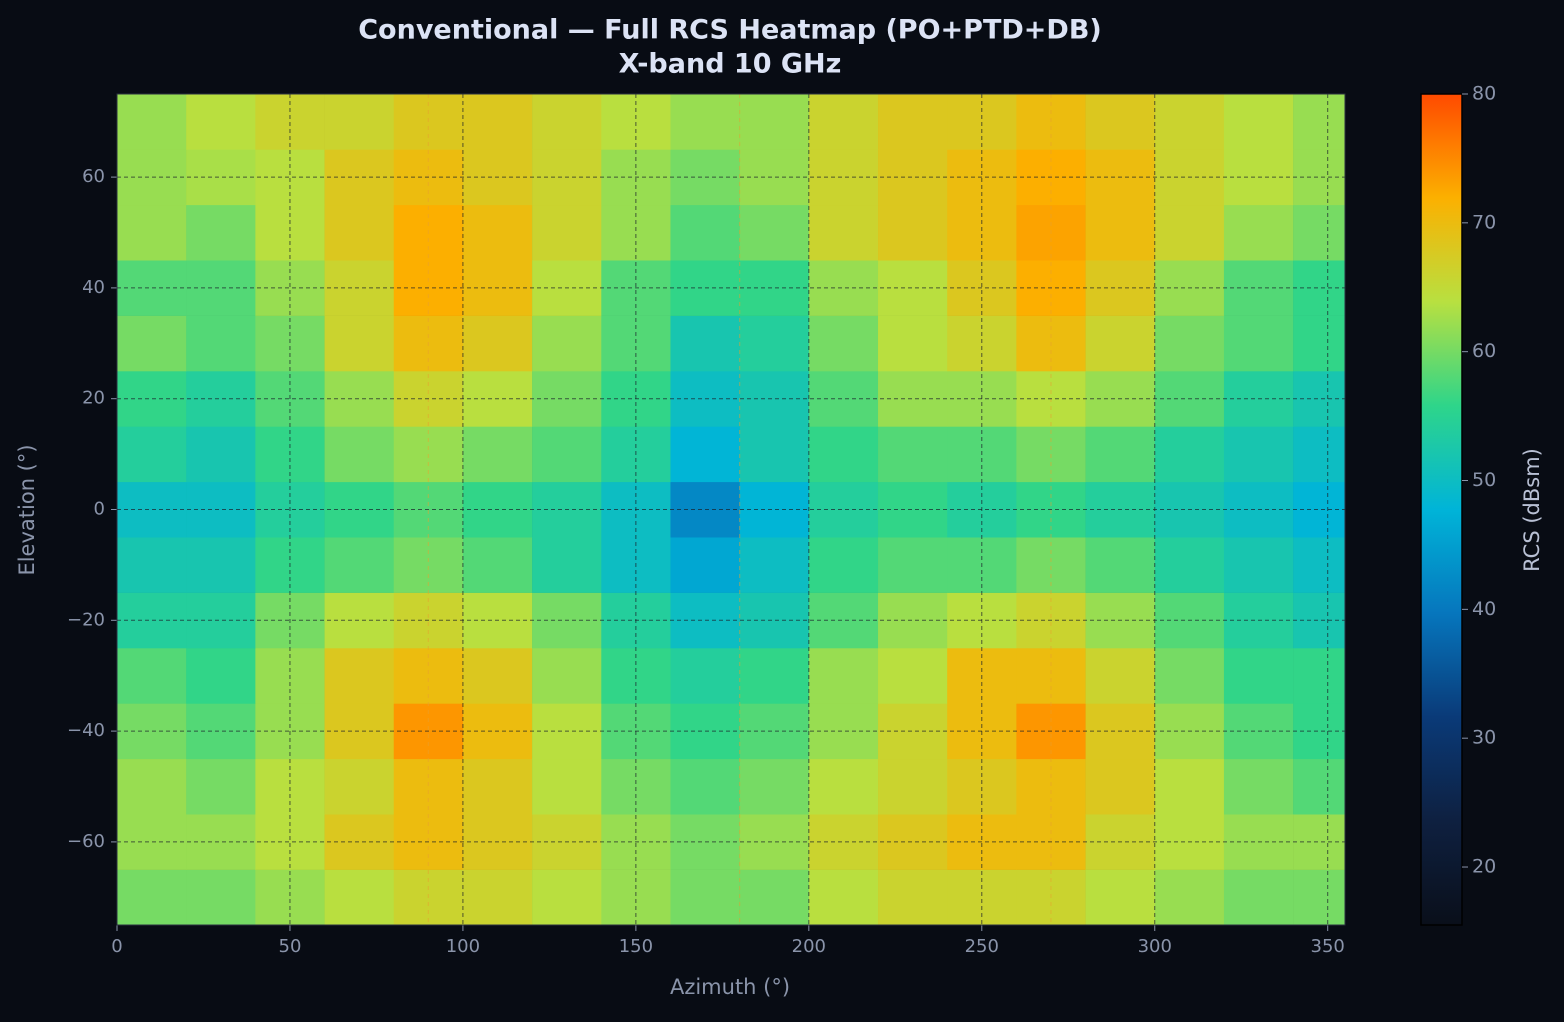  Describe the element at coordinates (982, 946) in the screenshot. I see `x-tick-label: 250` at that location.